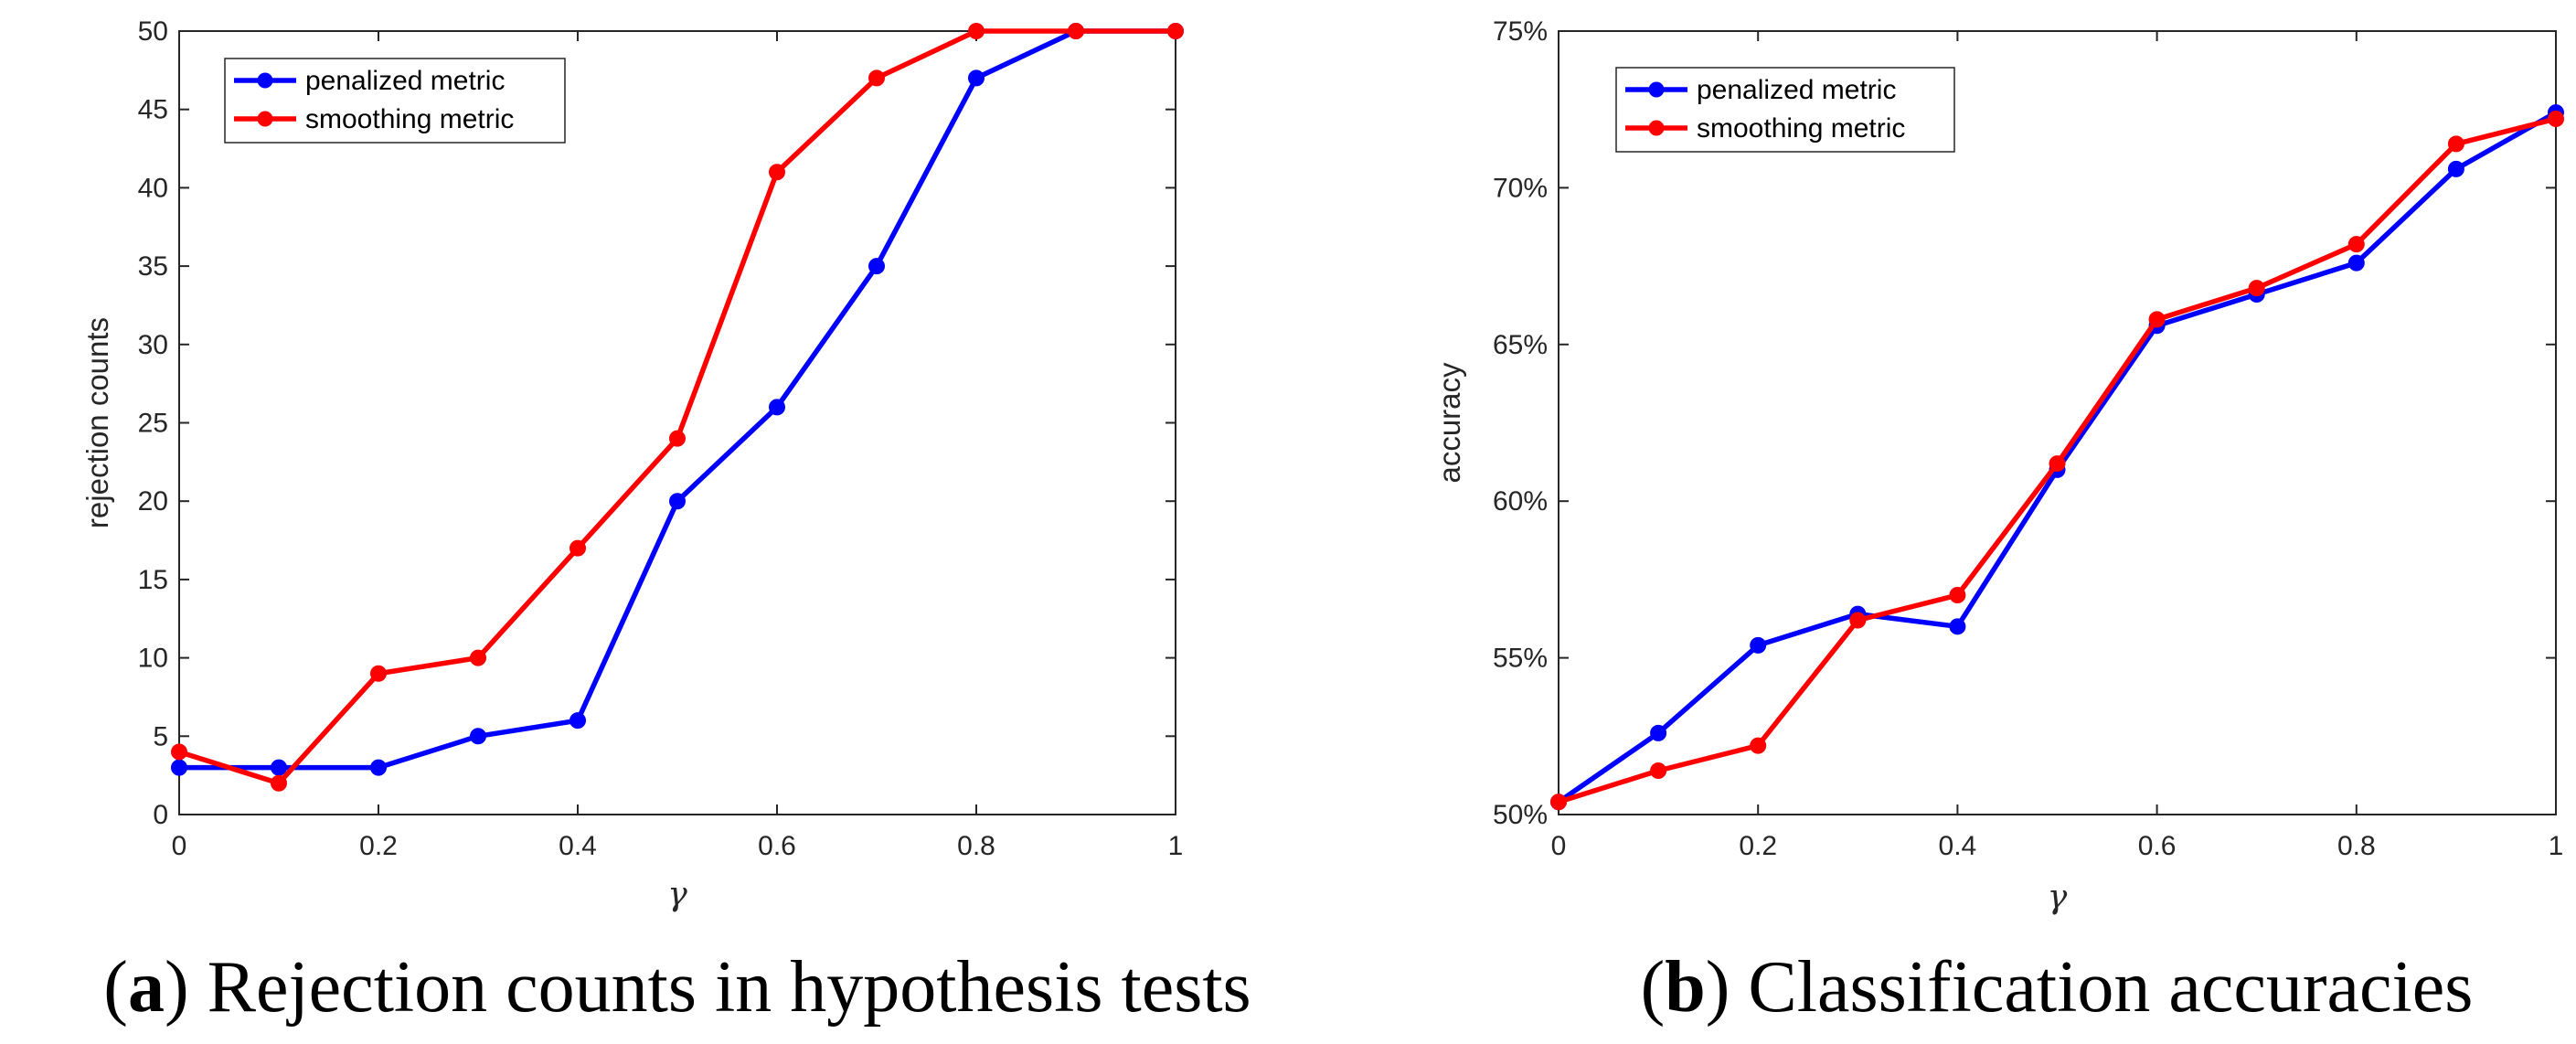 The width and height of the screenshot is (2576, 1044). I want to click on y-tick-label: 55%, so click(1520, 659).